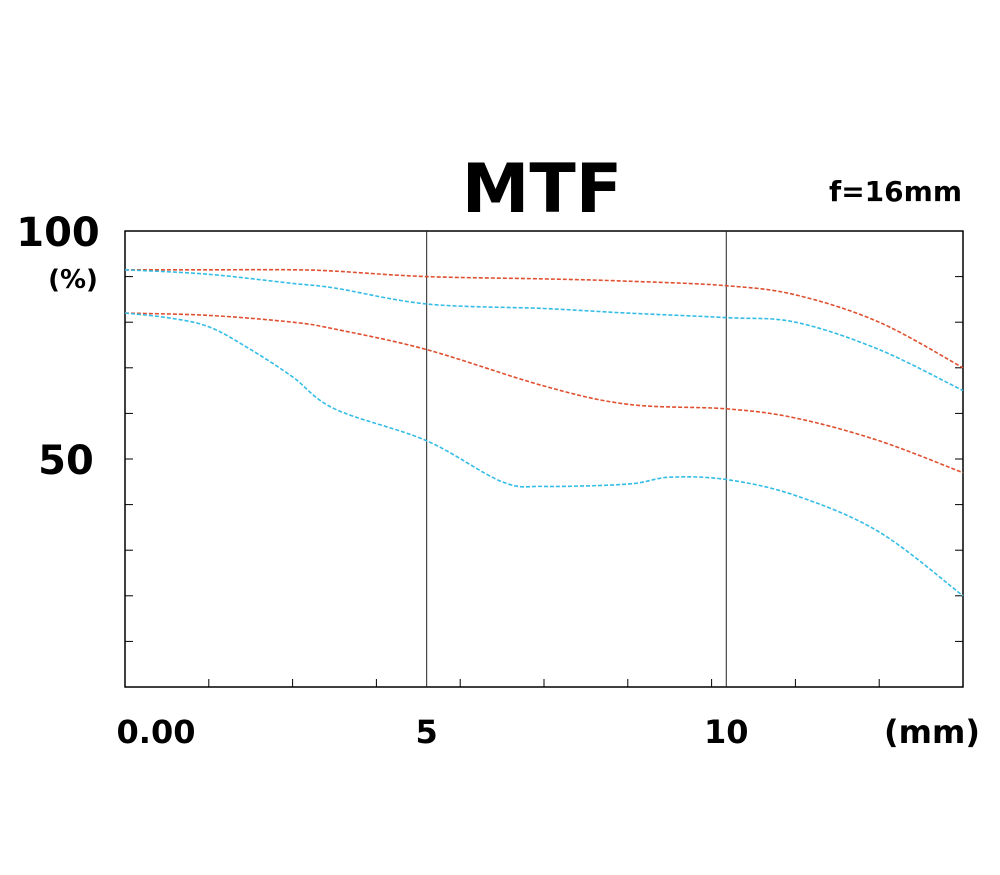 The height and width of the screenshot is (875, 1000). What do you see at coordinates (73, 280) in the screenshot?
I see `y-axis-unit: (%)` at bounding box center [73, 280].